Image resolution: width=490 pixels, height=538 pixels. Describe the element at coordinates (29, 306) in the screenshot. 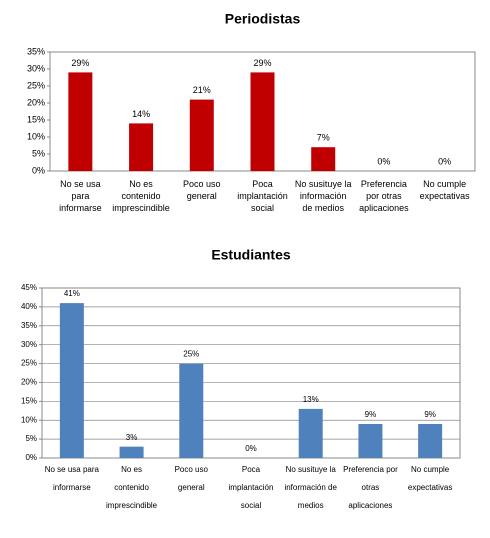

I see `y-tick-label: 40%` at that location.